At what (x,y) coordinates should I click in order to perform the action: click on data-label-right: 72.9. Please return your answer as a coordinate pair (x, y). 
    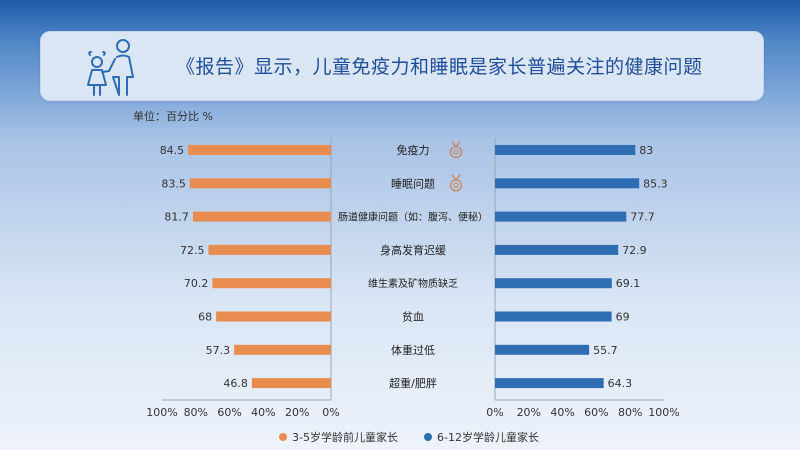
    Looking at the image, I should click on (634, 250).